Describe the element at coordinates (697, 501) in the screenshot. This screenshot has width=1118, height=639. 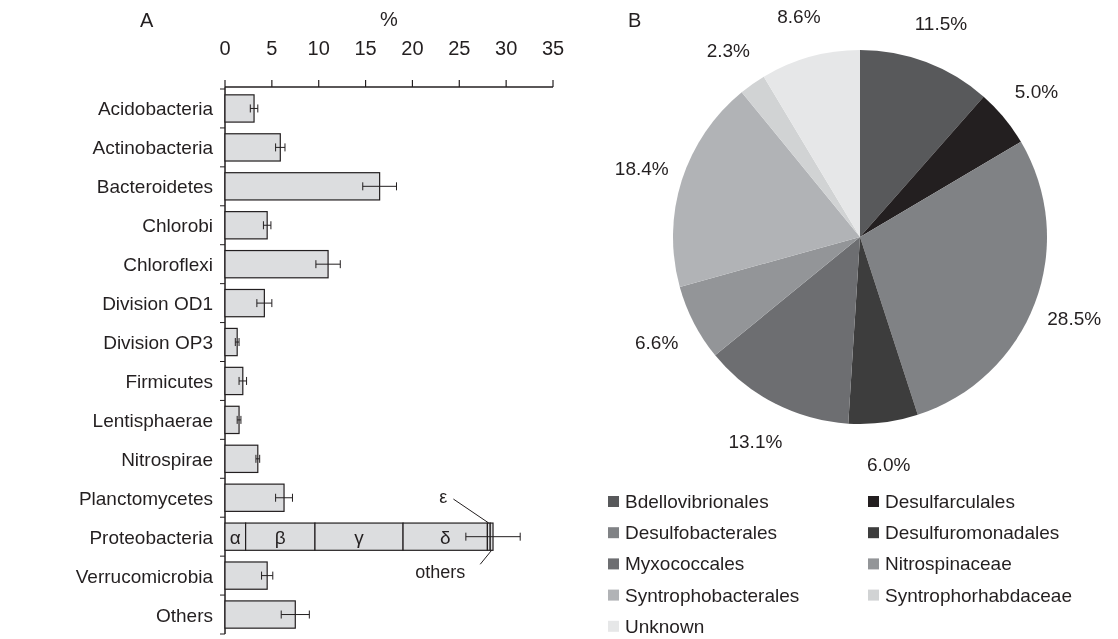
I see `legend-label: Bdellovibrionales` at that location.